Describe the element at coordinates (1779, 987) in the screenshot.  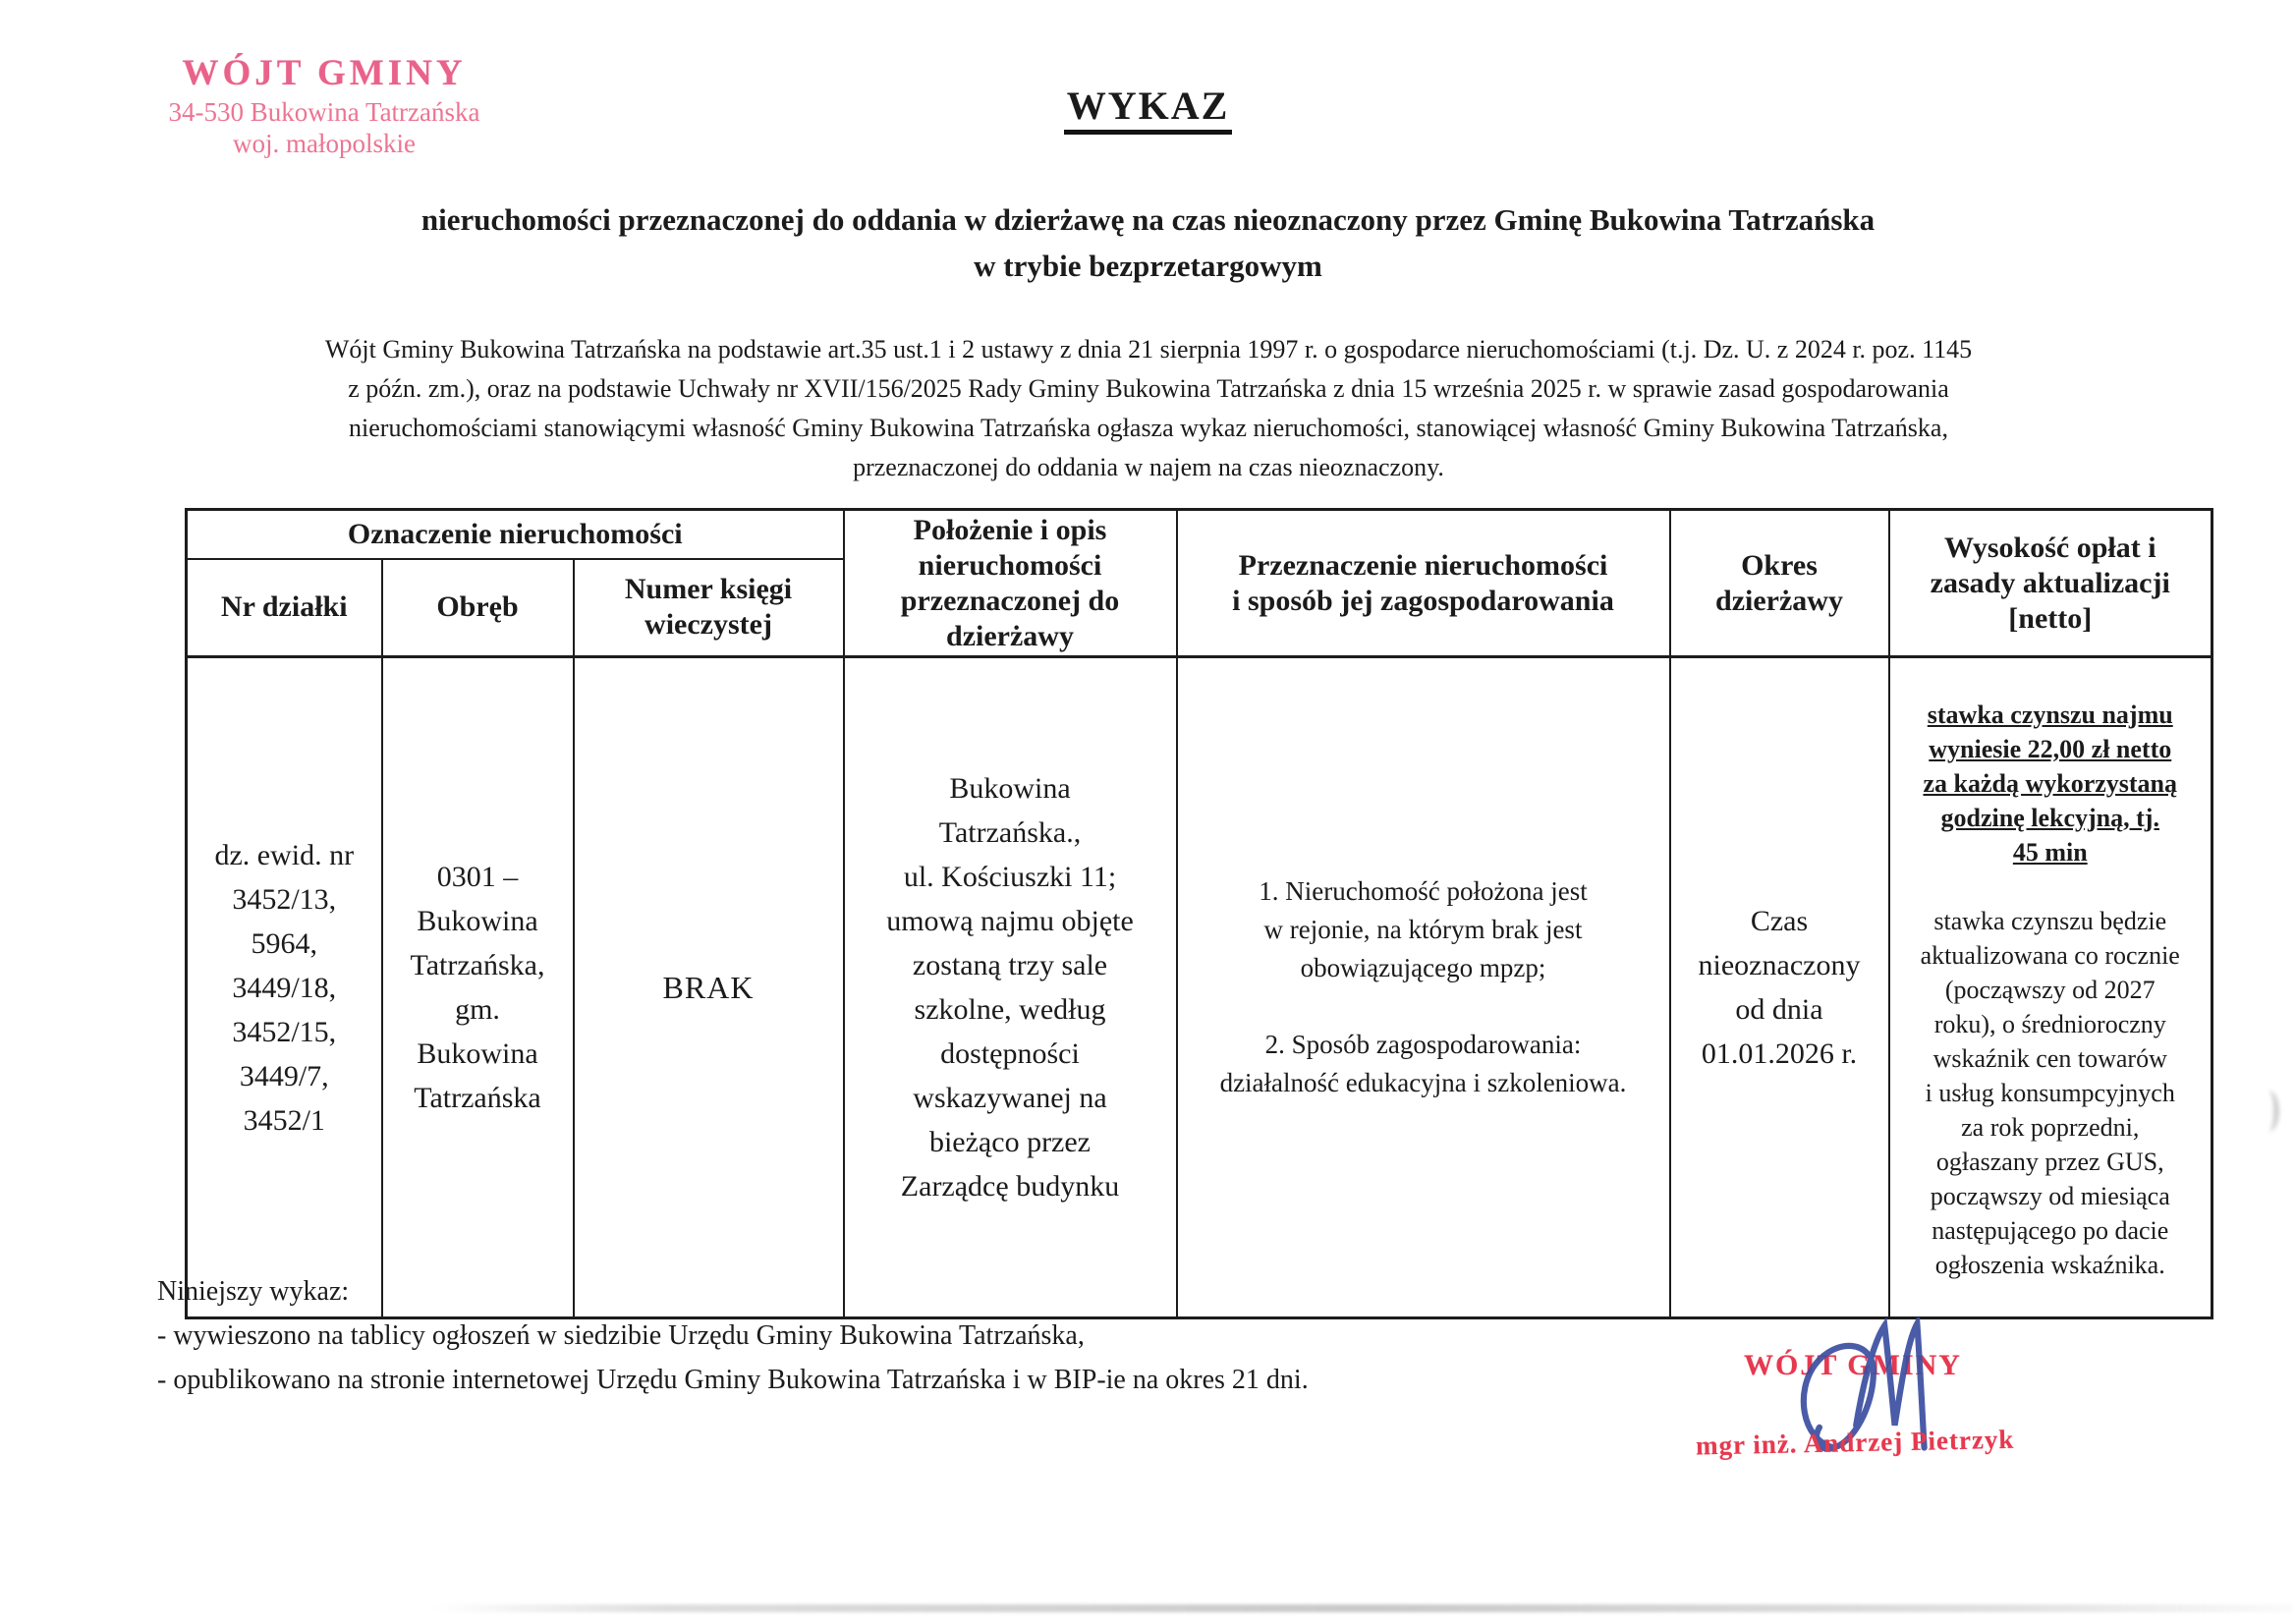
I see `cell-okres: Czas nieoznaczony od dnia 01.01.2026 r.` at that location.